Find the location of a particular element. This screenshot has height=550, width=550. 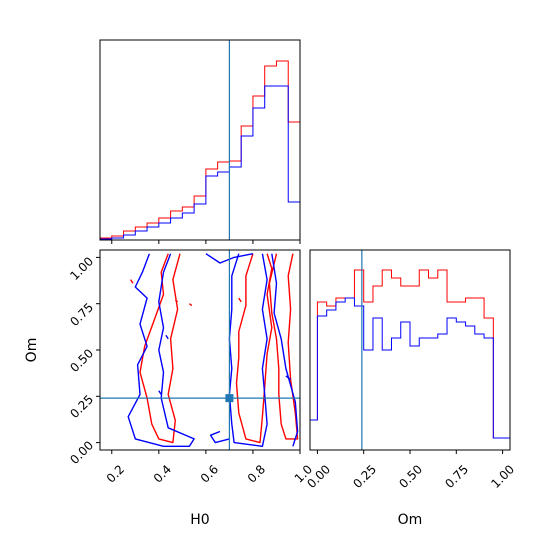

h0-histogram-frame is located at coordinates (200, 140).